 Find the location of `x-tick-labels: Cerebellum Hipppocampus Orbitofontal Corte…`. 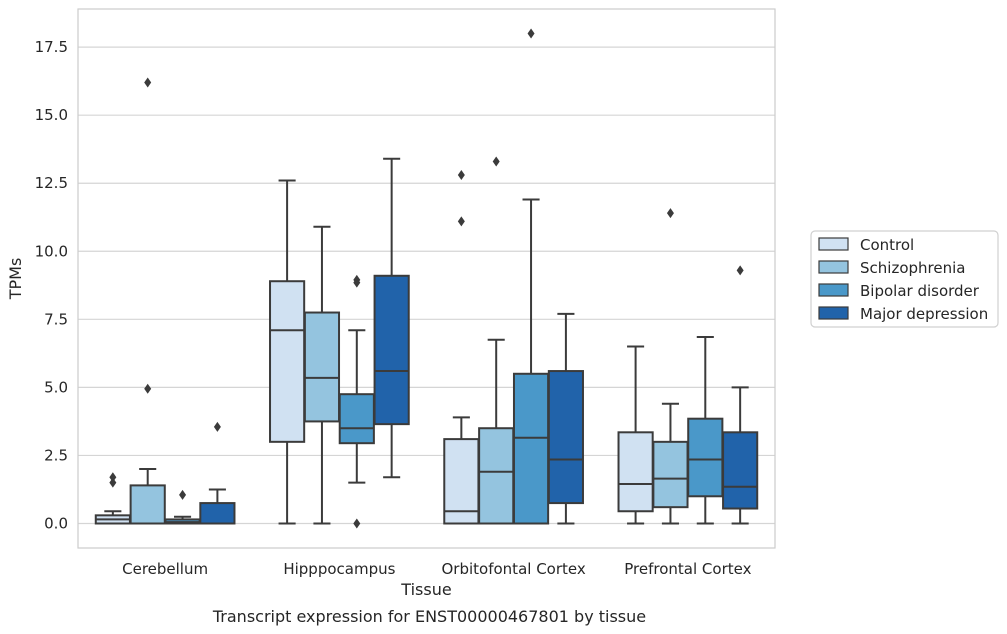

x-tick-labels: Cerebellum Hipppocampus Orbitofontal Corte… is located at coordinates (436, 569).